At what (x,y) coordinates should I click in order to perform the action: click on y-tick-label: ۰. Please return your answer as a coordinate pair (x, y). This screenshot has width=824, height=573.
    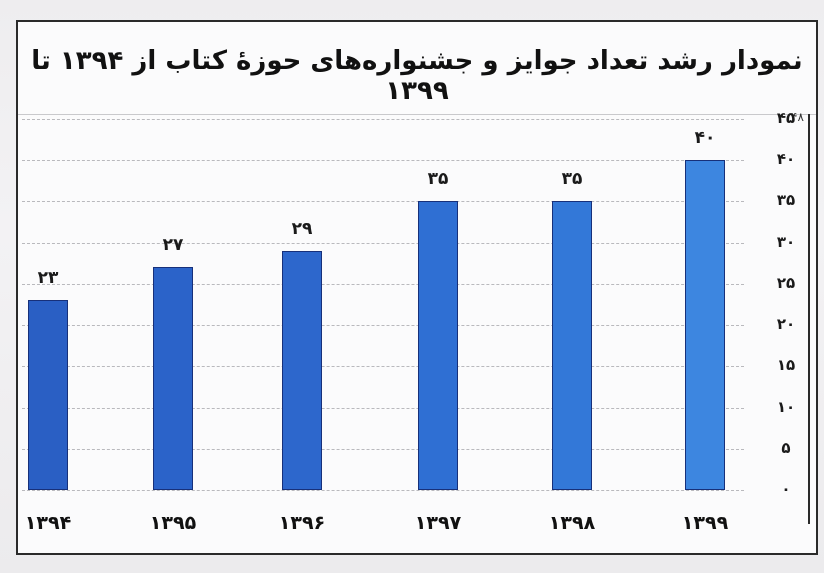
    Looking at the image, I should click on (786, 489).